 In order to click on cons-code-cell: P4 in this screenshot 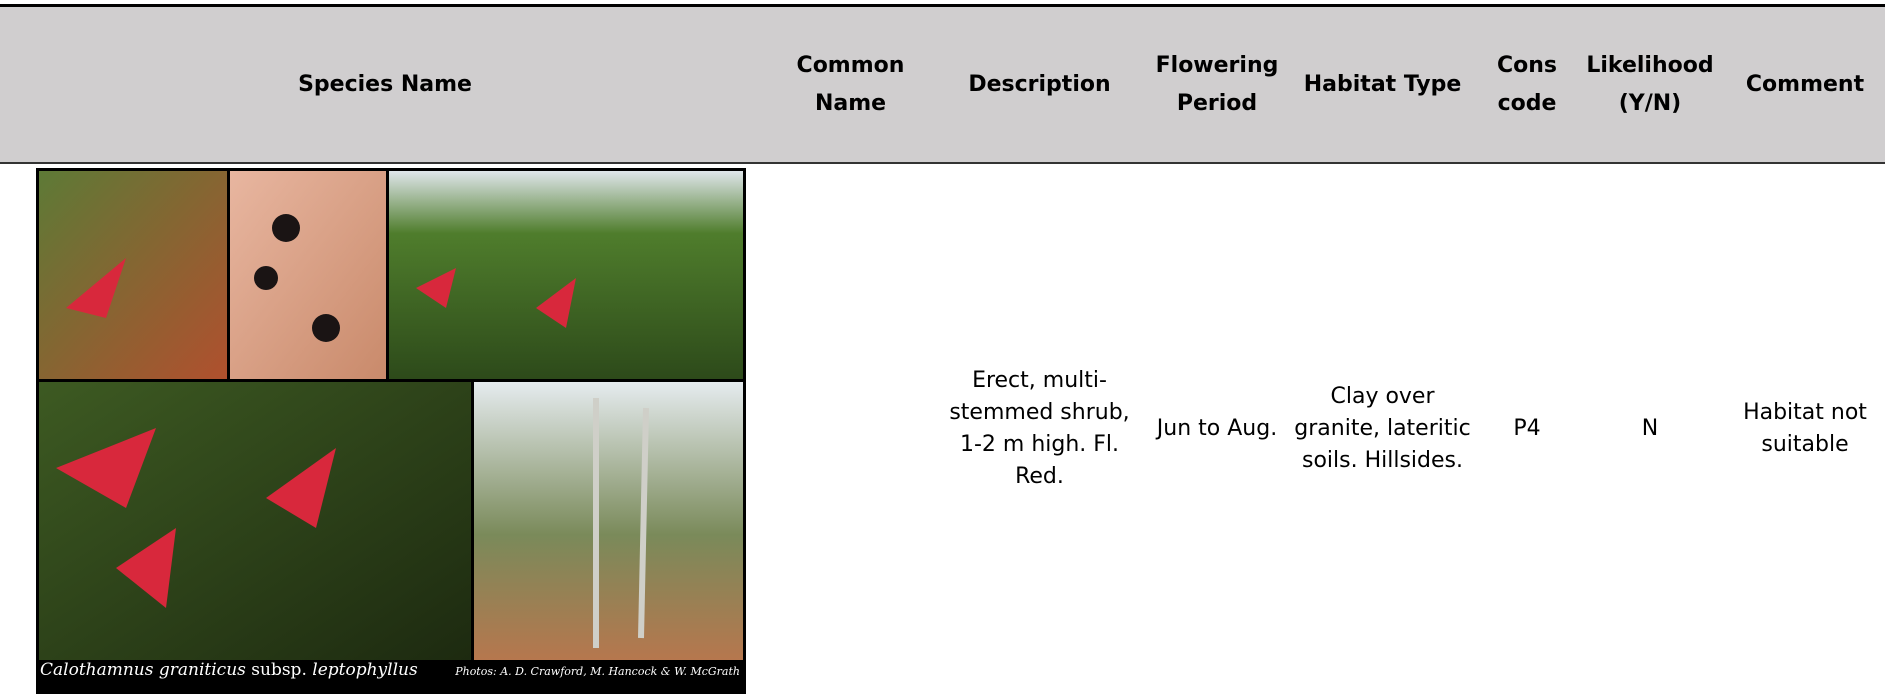, I will do `click(1527, 428)`.